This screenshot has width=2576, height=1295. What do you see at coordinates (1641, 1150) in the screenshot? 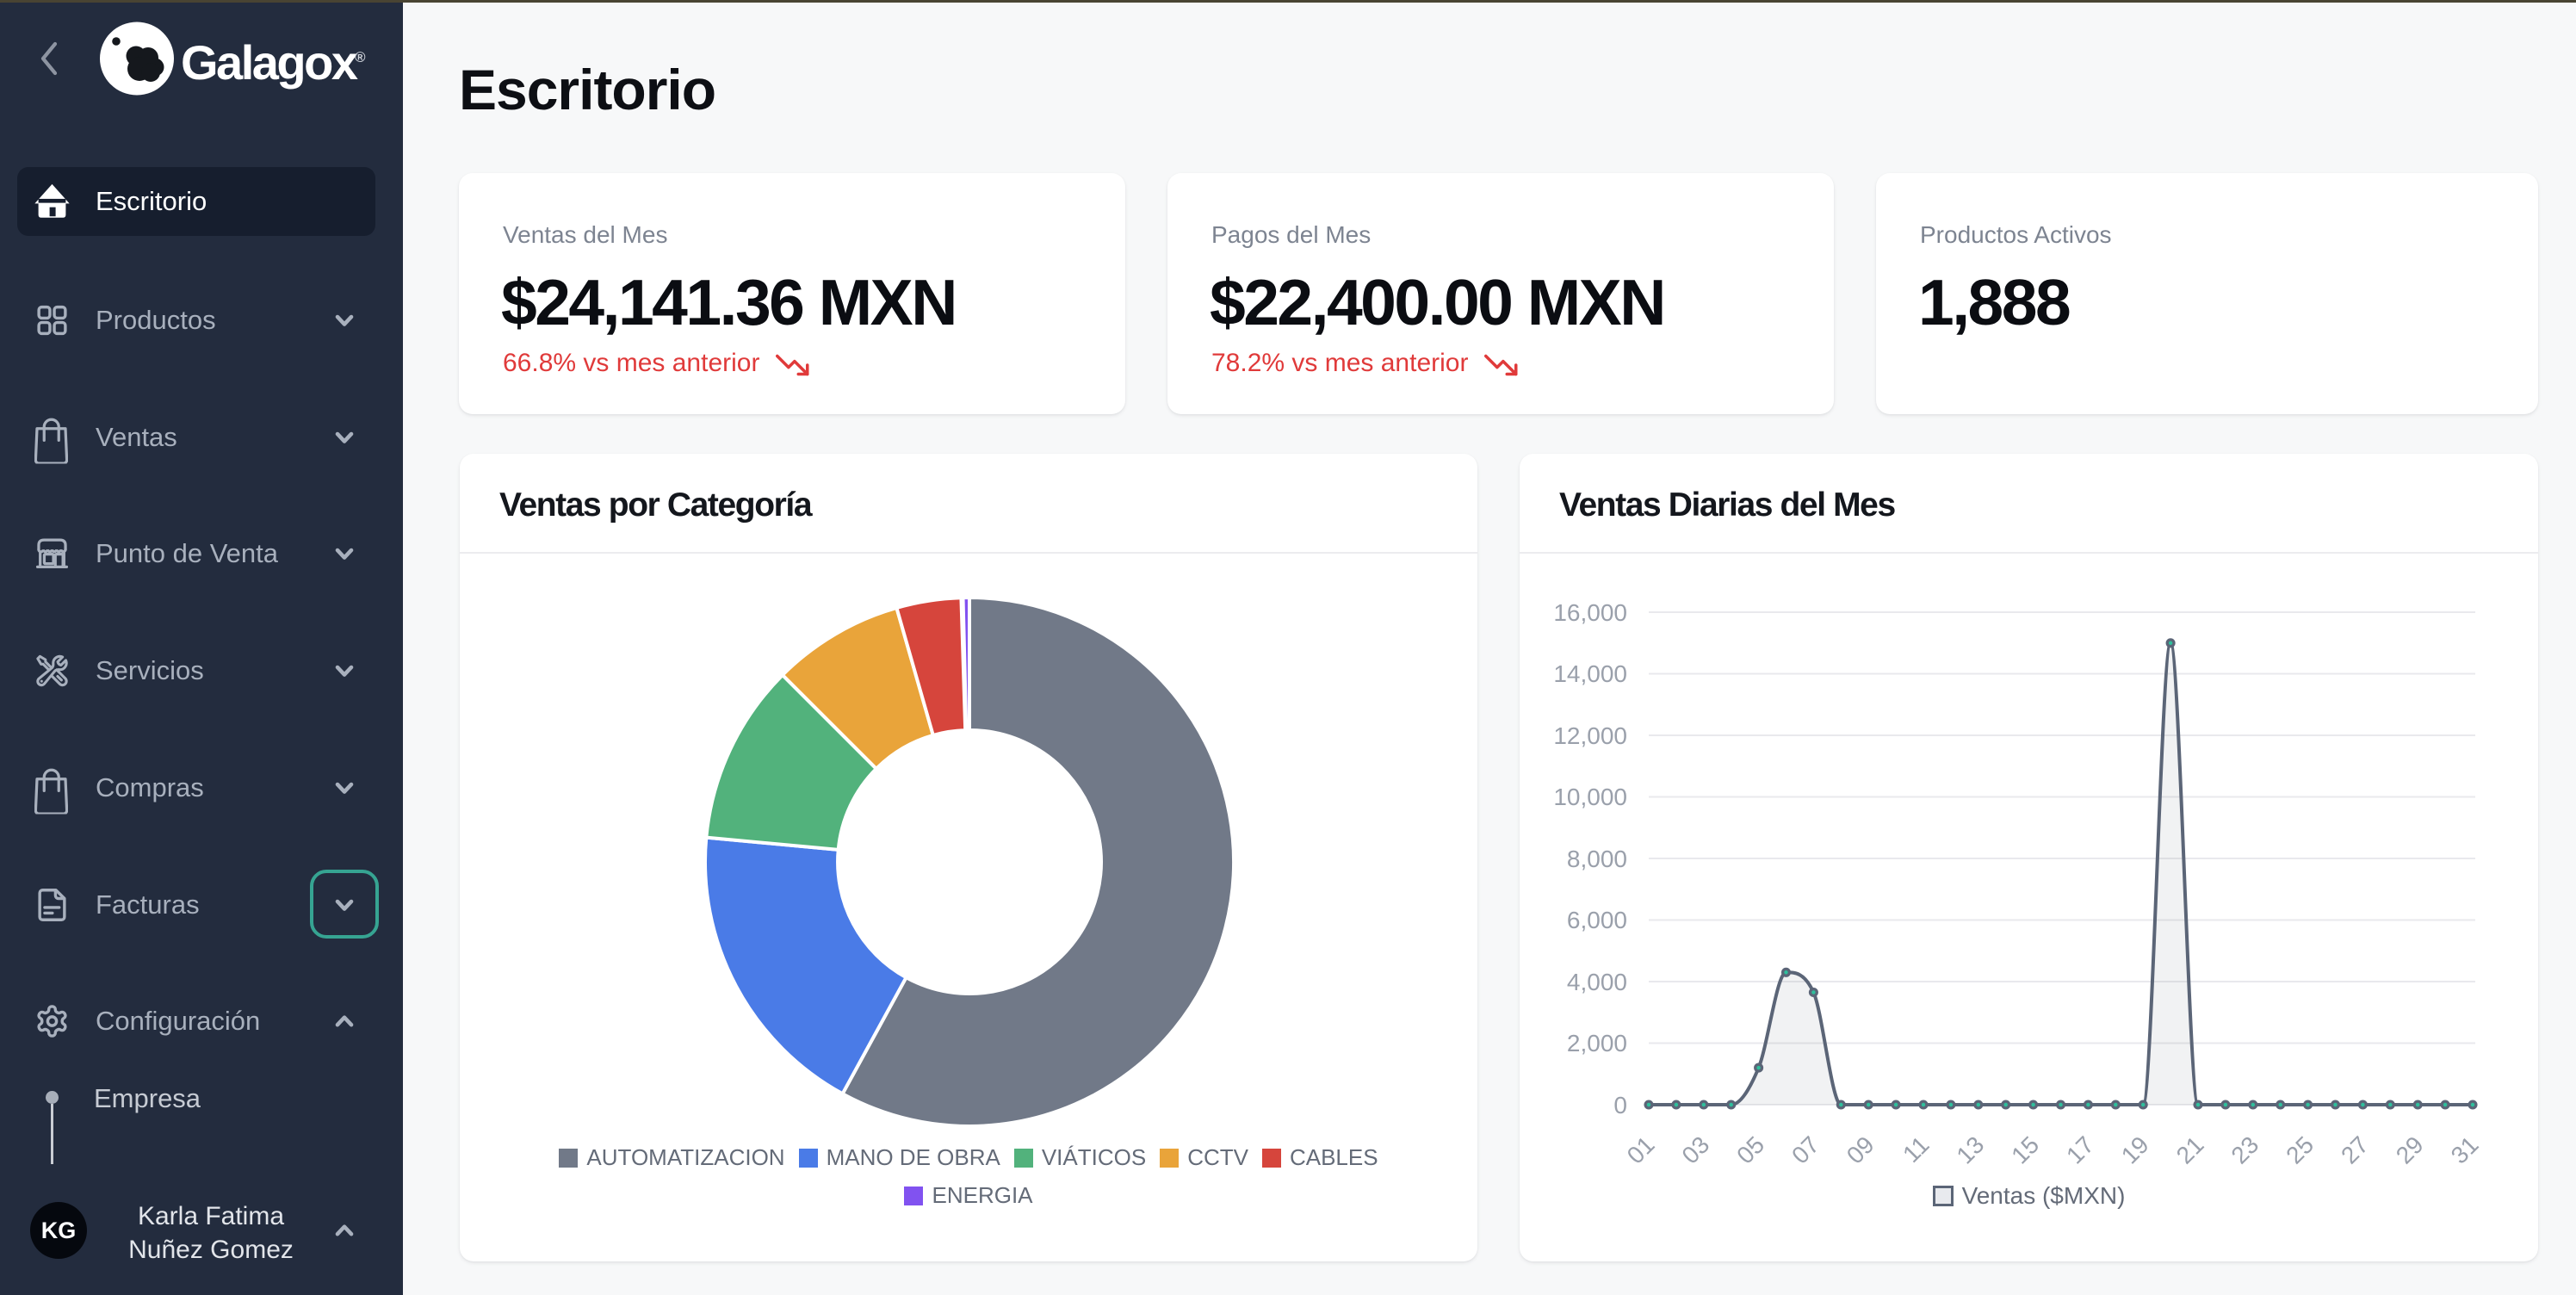
I see `svg-text: 01` at bounding box center [1641, 1150].